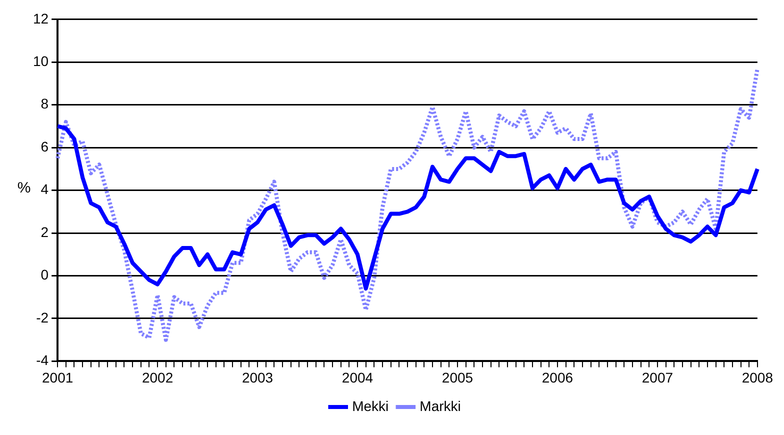 Image resolution: width=784 pixels, height=435 pixels. Describe the element at coordinates (24, 187) in the screenshot. I see `y-axis-title: %` at that location.